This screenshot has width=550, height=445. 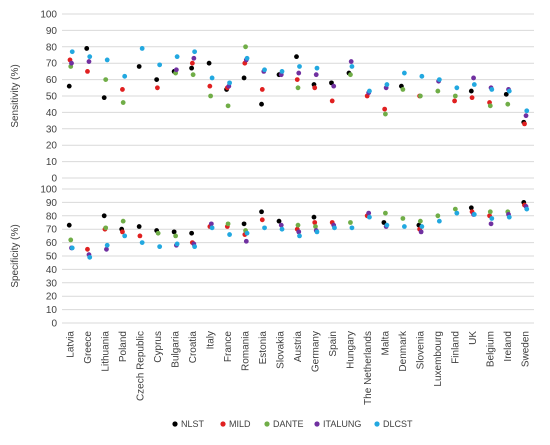 What do you see at coordinates (350, 350) in the screenshot?
I see `category-label: Hungary` at bounding box center [350, 350].